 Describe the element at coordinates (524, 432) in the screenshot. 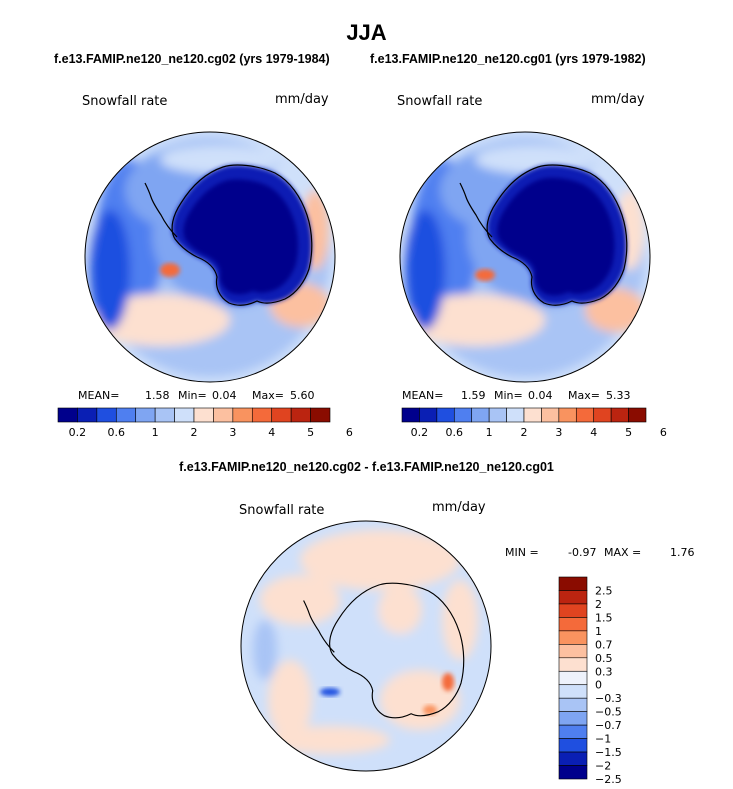

I see `right-colorbar-tick: 2` at that location.